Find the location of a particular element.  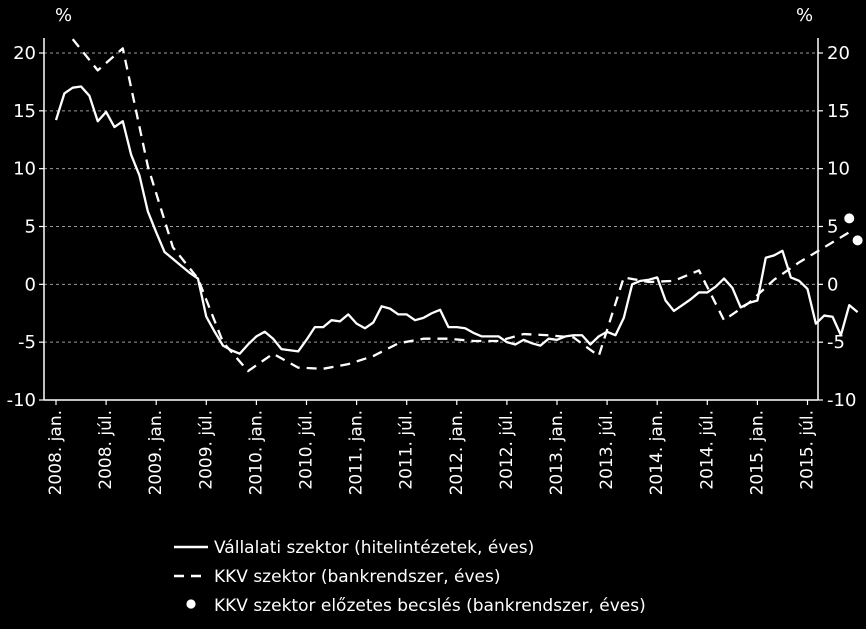

y-tick-label-left: -10 is located at coordinates (21, 400).